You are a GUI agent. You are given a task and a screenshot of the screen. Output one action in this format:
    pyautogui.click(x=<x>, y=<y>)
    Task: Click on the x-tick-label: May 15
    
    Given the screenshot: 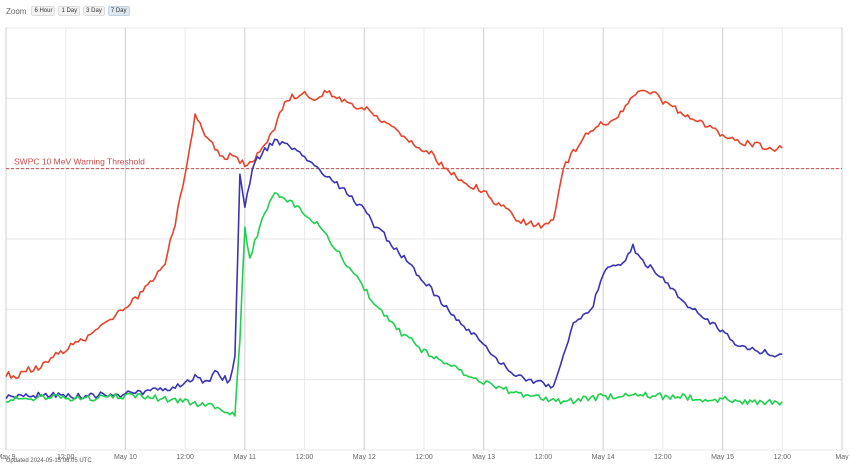 What is the action you would take?
    pyautogui.click(x=722, y=457)
    